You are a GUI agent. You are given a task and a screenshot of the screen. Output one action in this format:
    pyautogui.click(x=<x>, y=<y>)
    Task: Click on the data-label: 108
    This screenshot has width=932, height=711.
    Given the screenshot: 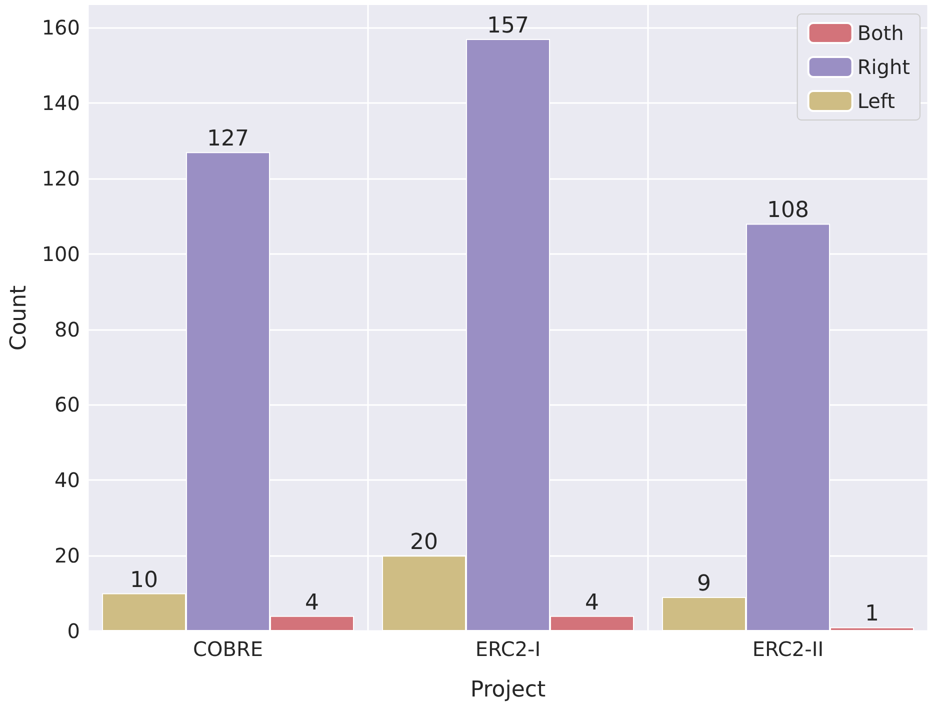 What is the action you would take?
    pyautogui.click(x=788, y=211)
    